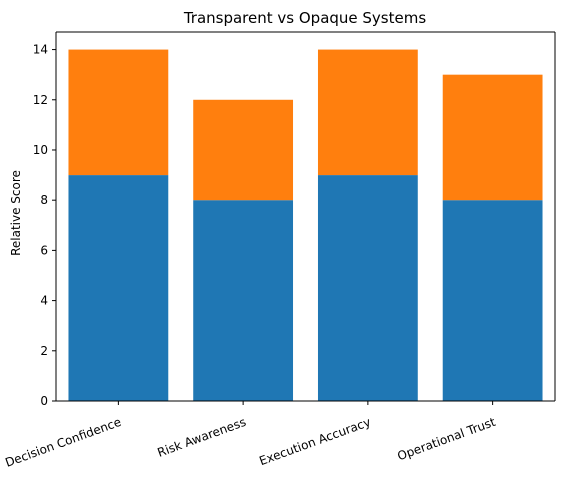 The height and width of the screenshot is (483, 562). What do you see at coordinates (40, 50) in the screenshot?
I see `y-tick-label: 14` at bounding box center [40, 50].